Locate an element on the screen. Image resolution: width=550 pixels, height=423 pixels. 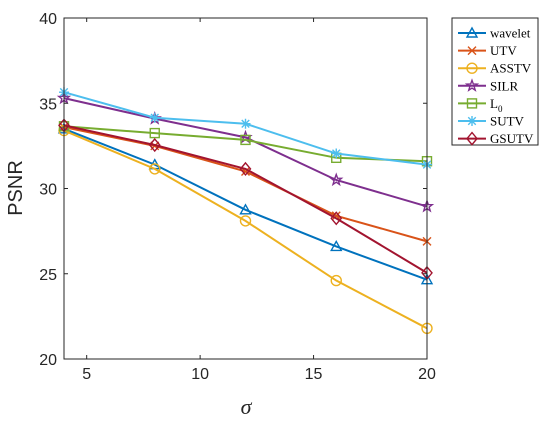
legend-label: GSUTV is located at coordinates (512, 138).